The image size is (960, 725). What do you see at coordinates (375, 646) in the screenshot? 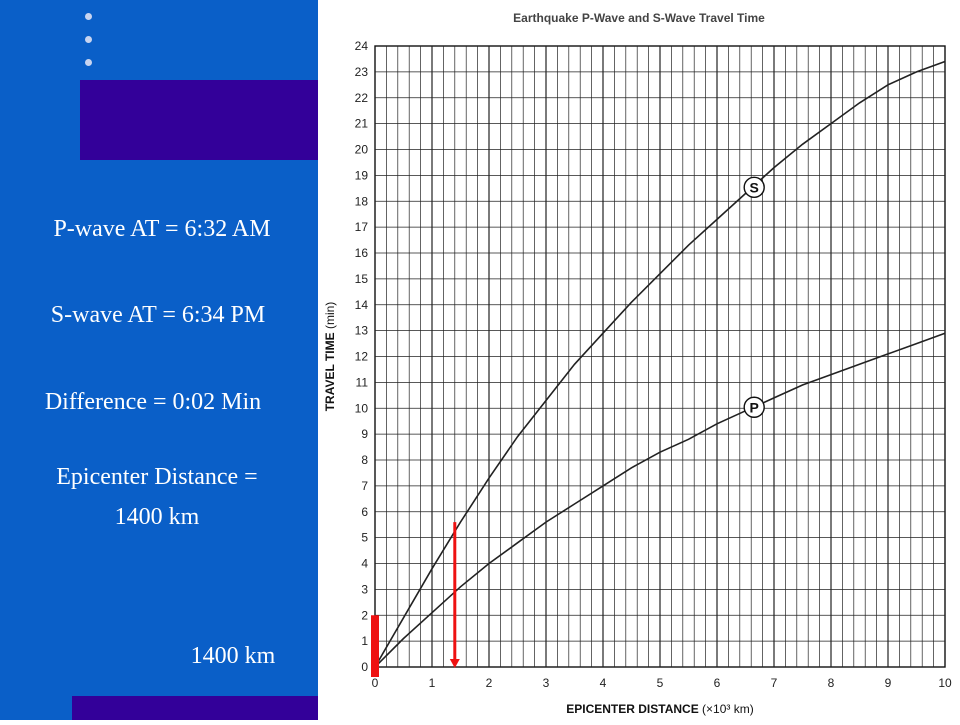
I see `red-bar-marker` at bounding box center [375, 646].